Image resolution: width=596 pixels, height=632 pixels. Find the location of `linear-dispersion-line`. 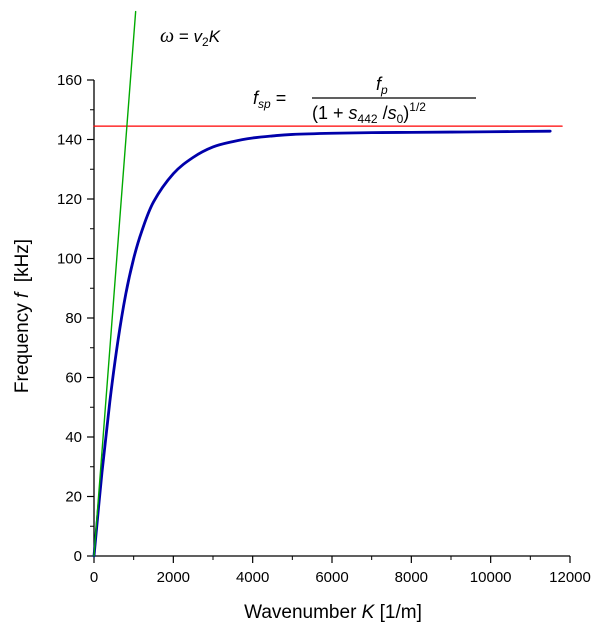

linear-dispersion-line is located at coordinates (115, 283).